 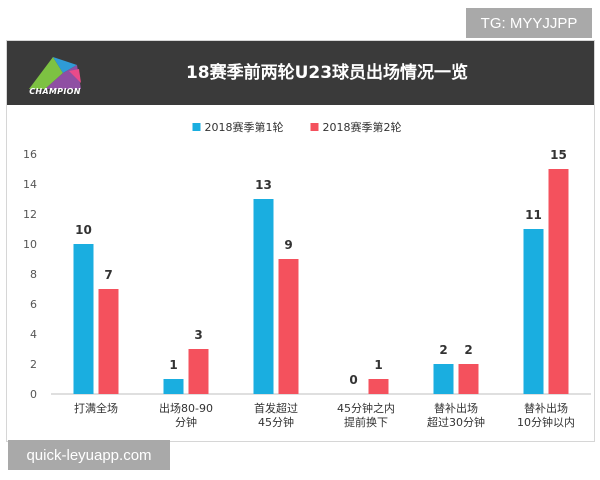 I want to click on x-category-label: 45分钟, so click(x=276, y=422).